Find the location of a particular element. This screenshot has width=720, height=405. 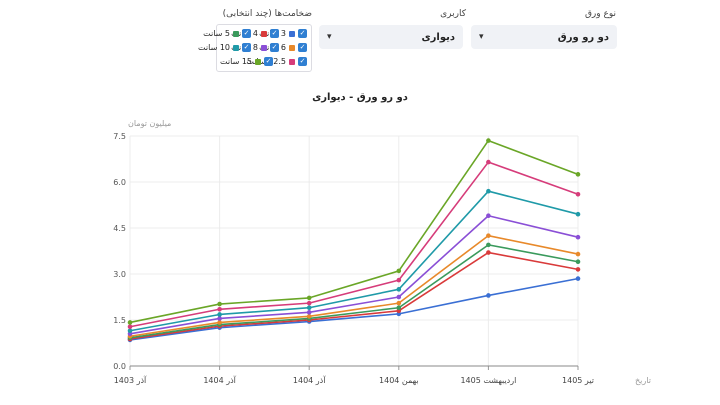

y-tick-label: 7.5 is located at coordinates (119, 136).